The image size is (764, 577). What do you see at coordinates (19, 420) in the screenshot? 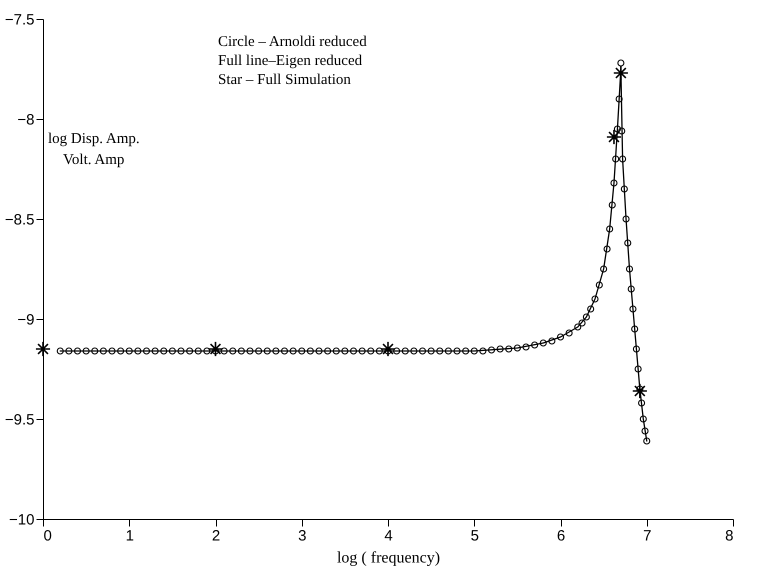
I see `y-tick-label: −9.5` at bounding box center [19, 420].